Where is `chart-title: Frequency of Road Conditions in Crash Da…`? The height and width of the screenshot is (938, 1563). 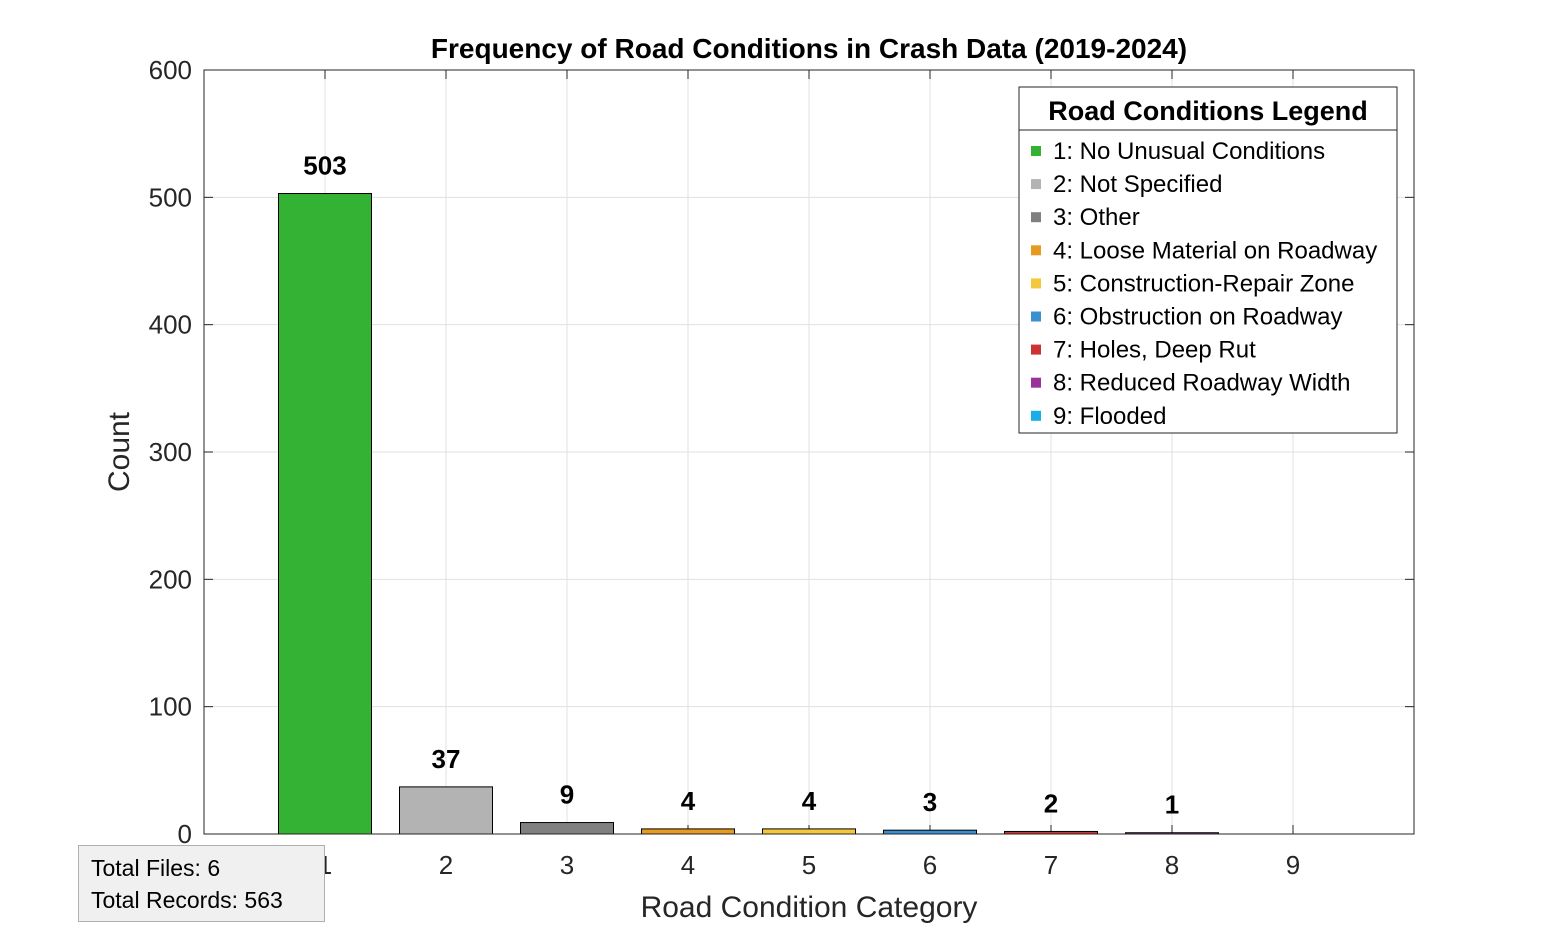 chart-title: Frequency of Road Conditions in Crash Da… is located at coordinates (809, 48).